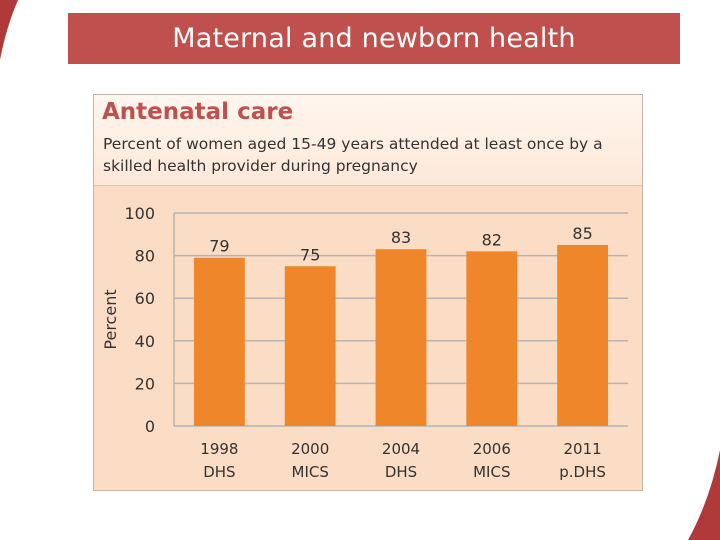  Describe the element at coordinates (310, 254) in the screenshot. I see `bar-value-label: 75` at that location.